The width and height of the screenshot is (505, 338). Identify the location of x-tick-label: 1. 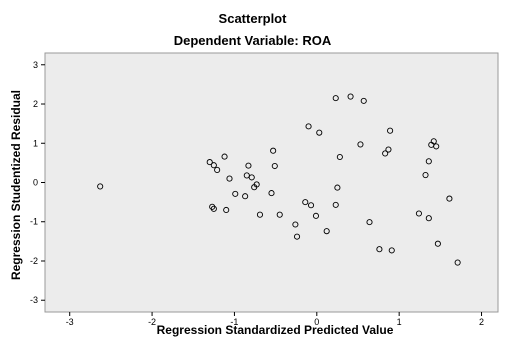
(399, 322).